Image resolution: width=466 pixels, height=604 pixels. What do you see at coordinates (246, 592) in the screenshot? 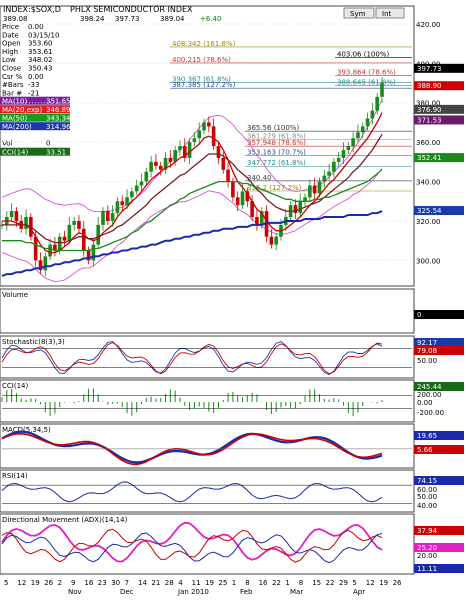
I see `x-month-label: Feb` at bounding box center [246, 592].